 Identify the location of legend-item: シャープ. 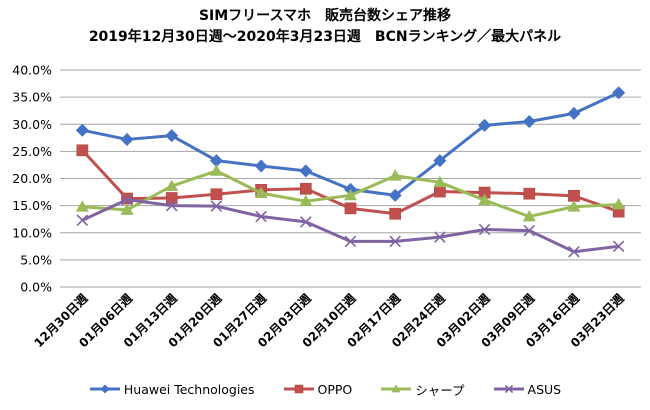
(422, 389).